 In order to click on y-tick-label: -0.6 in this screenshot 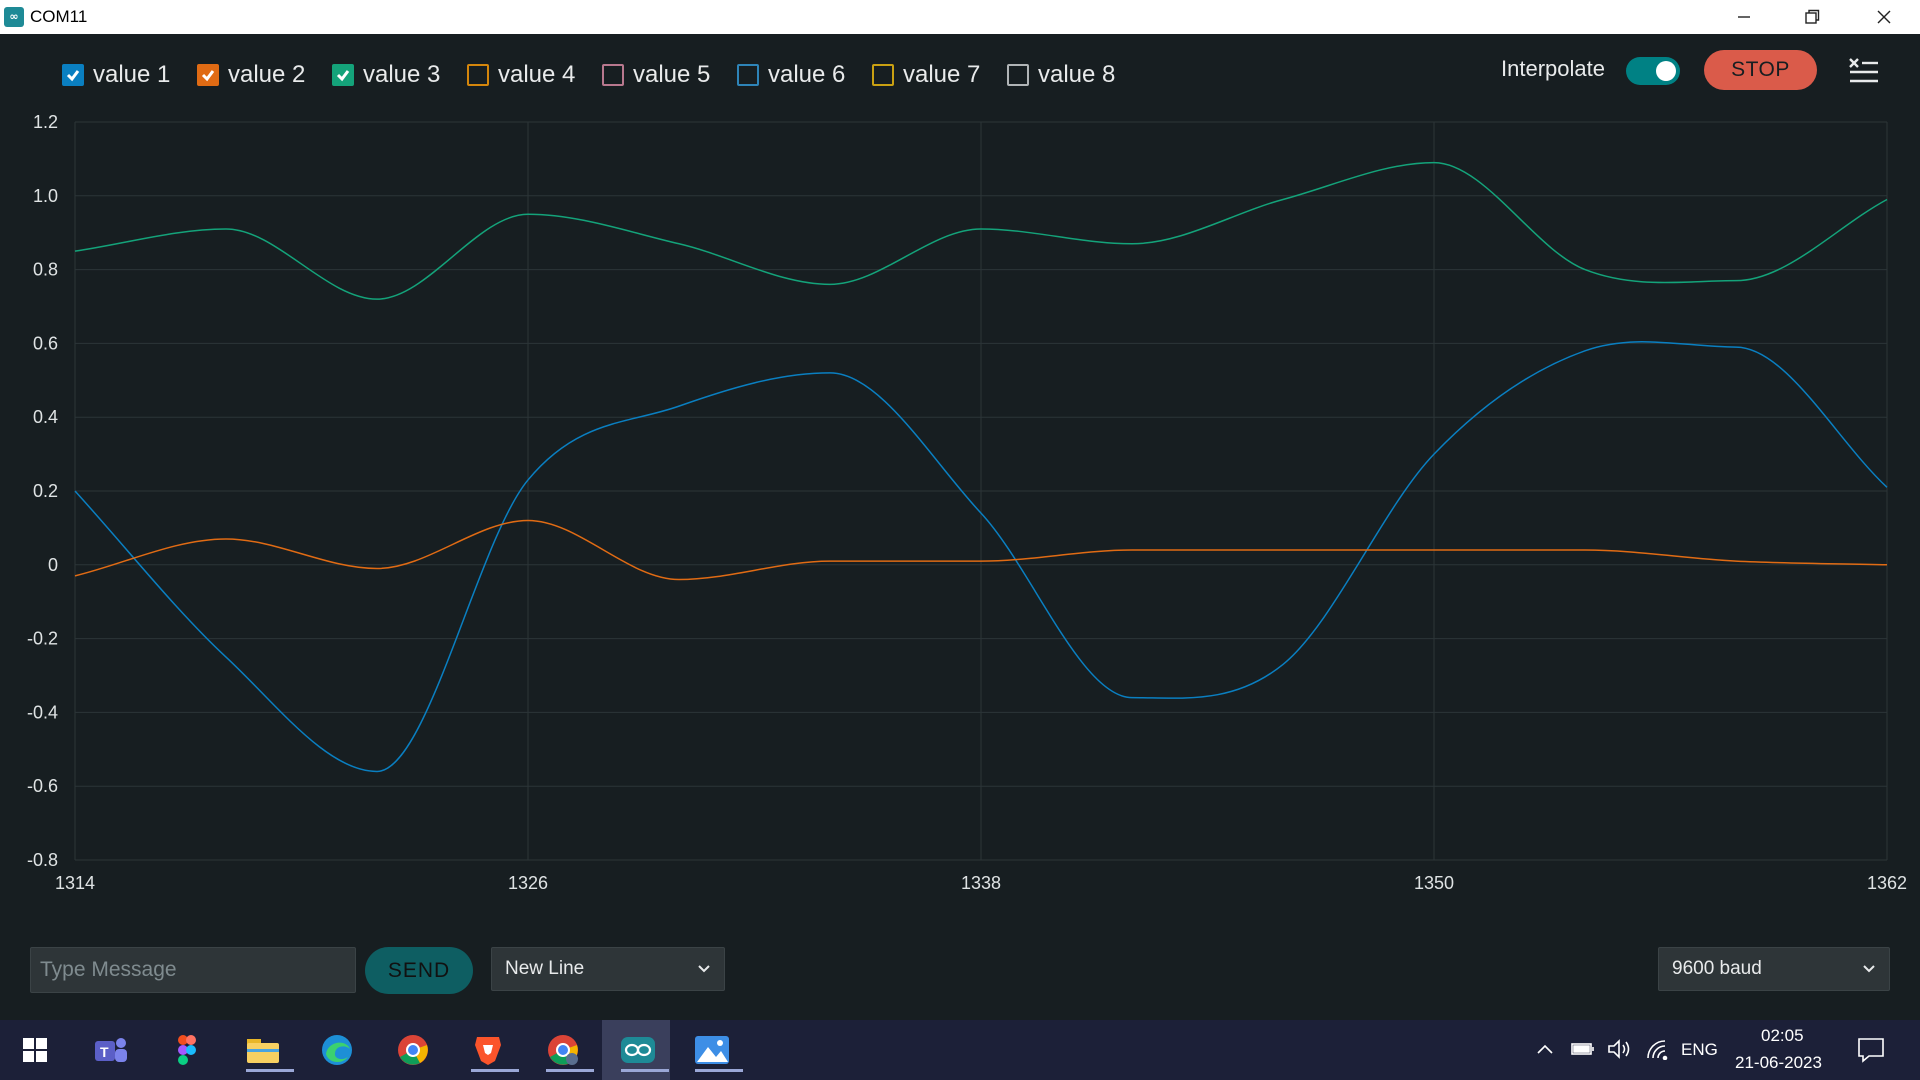, I will do `click(42, 786)`.